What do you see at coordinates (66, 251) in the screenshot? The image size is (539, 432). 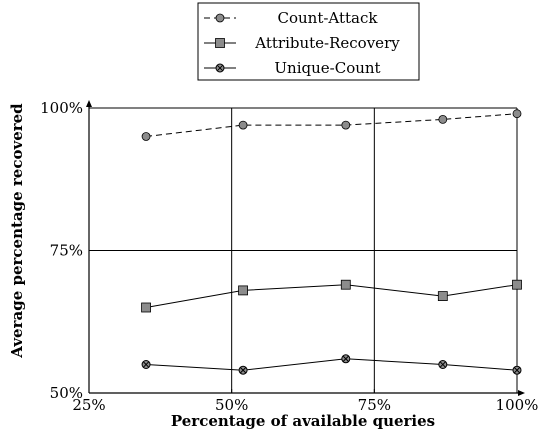 I see `y-tick-label: 75%` at bounding box center [66, 251].